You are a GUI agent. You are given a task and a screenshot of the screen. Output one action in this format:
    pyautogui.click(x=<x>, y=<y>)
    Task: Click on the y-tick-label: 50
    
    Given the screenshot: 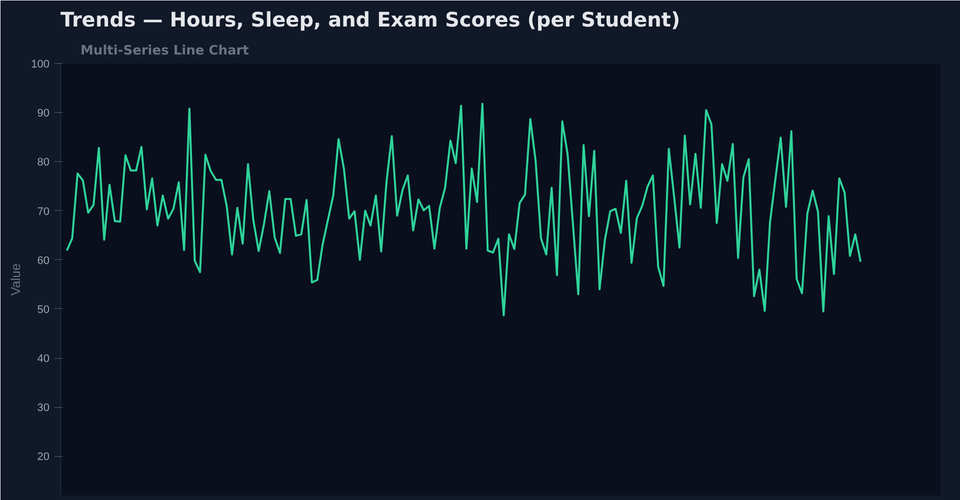 What is the action you would take?
    pyautogui.click(x=43, y=310)
    